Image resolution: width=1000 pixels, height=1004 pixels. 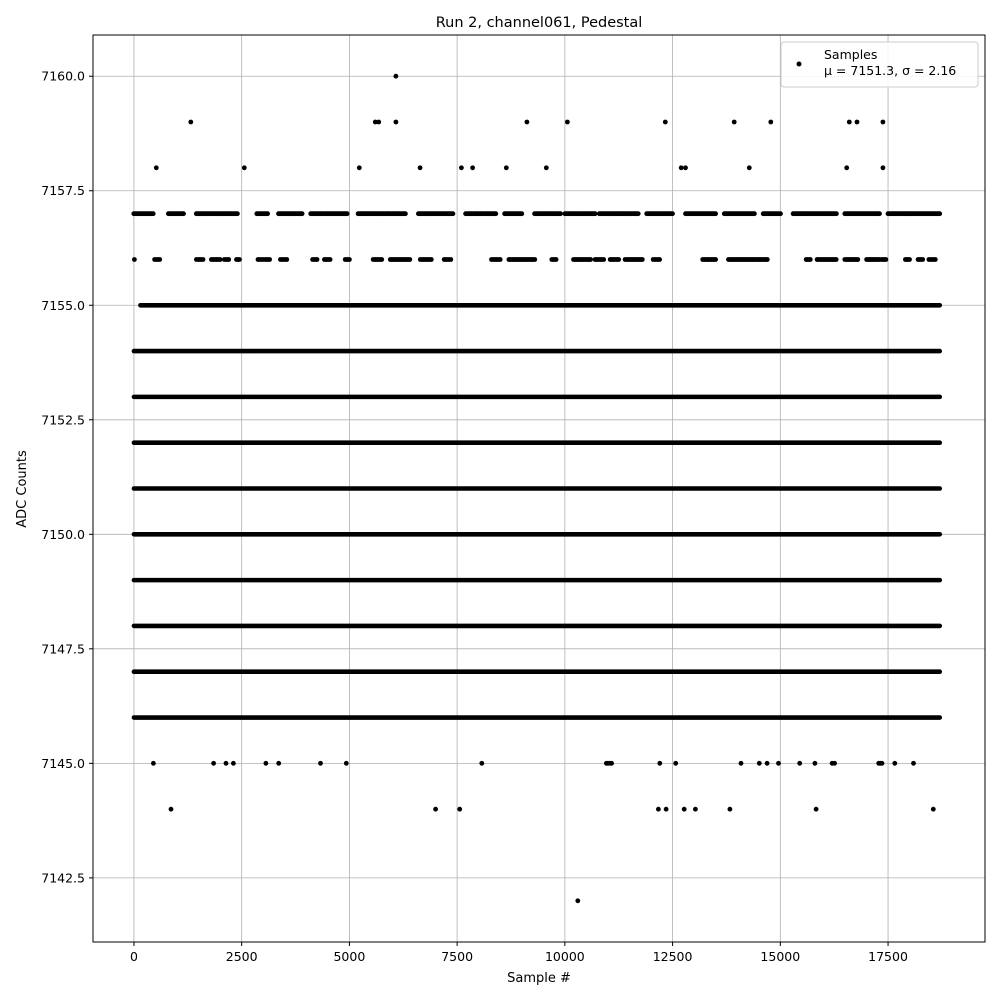 I want to click on legend-marker, so click(x=799, y=64).